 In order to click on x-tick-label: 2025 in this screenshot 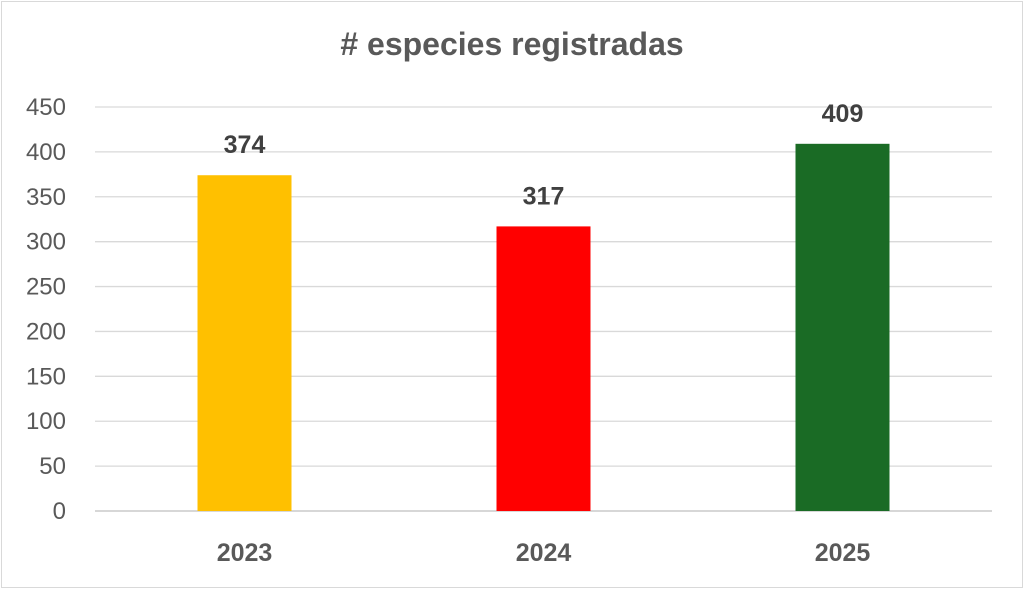, I will do `click(843, 553)`.